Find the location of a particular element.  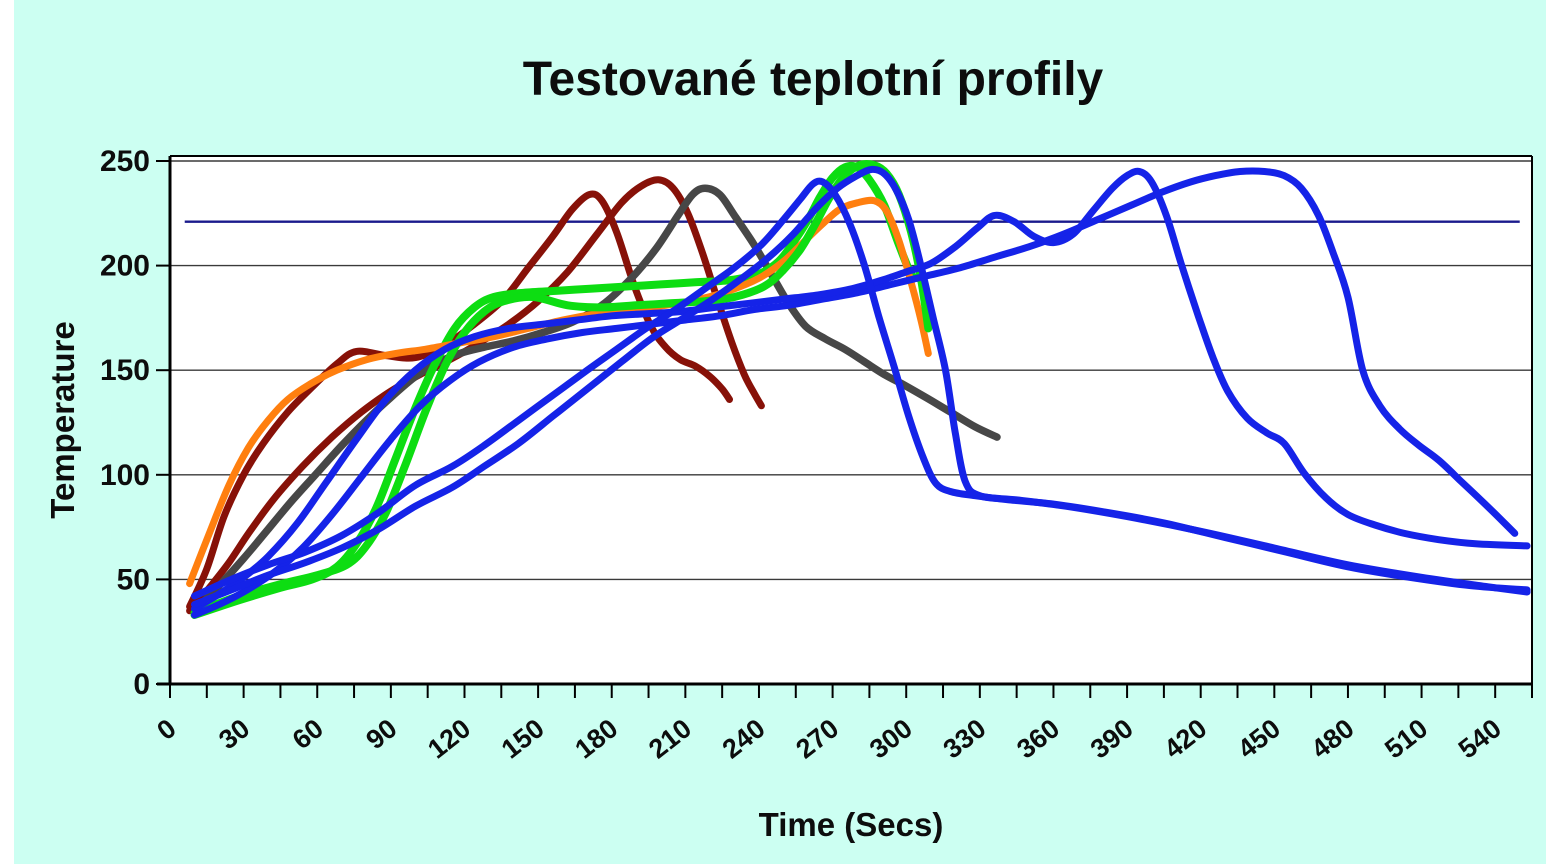

x-tick-label: 480 is located at coordinates (1333, 738).